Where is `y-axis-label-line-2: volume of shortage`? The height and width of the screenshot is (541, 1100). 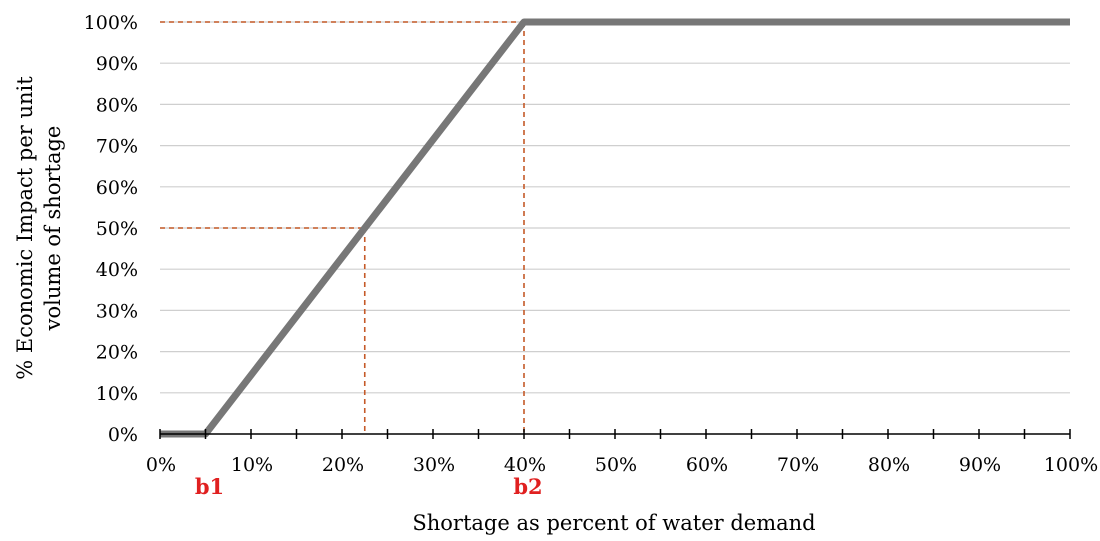 y-axis-label-line-2: volume of shortage is located at coordinates (53, 229).